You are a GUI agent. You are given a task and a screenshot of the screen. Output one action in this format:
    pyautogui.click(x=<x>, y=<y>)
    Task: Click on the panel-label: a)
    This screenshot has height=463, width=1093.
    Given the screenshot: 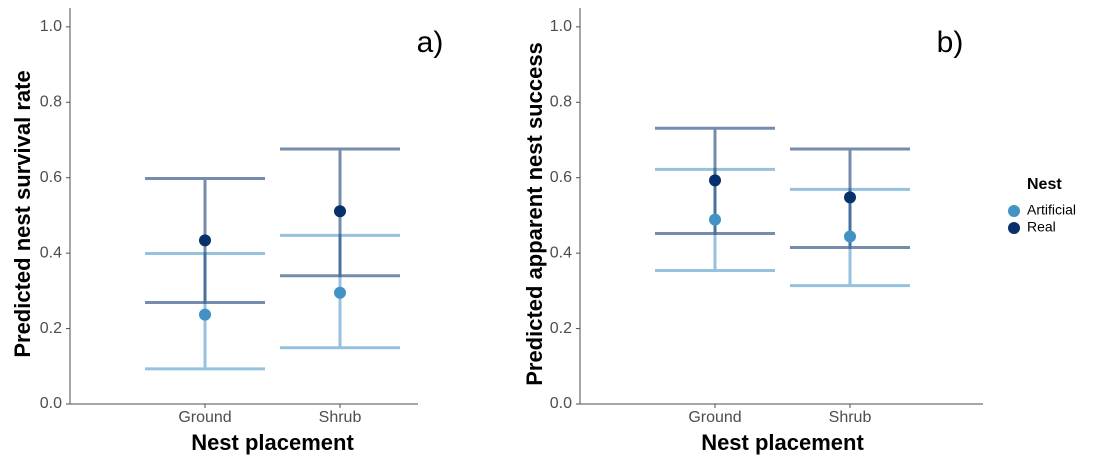 What is the action you would take?
    pyautogui.click(x=430, y=42)
    